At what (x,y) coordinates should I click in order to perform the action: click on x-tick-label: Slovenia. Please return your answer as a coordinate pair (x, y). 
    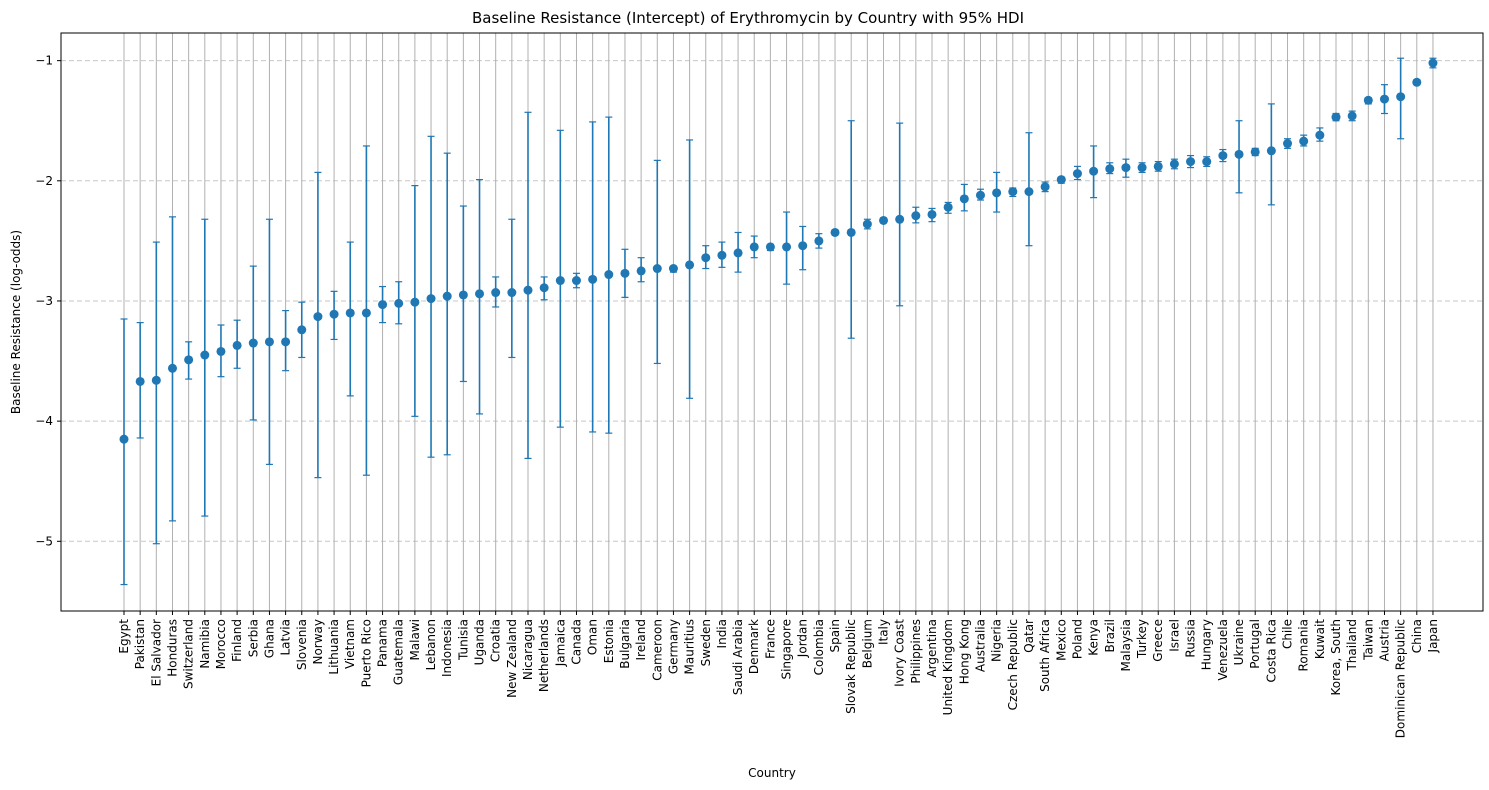
    Looking at the image, I should click on (302, 644).